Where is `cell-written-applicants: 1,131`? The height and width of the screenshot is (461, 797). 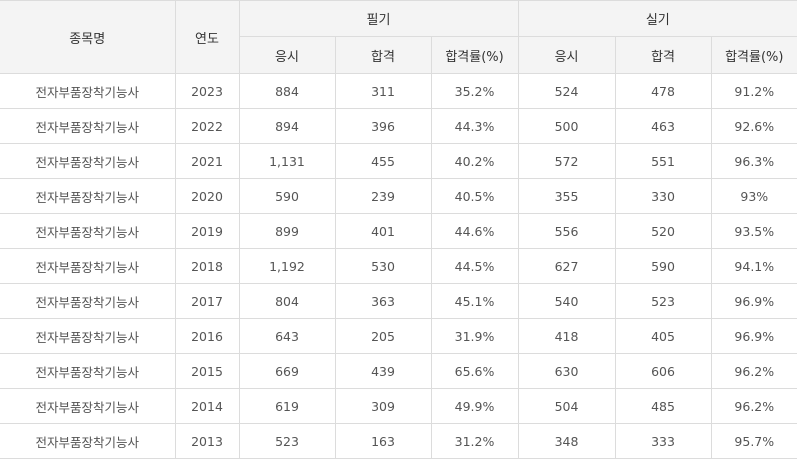 cell-written-applicants: 1,131 is located at coordinates (287, 161).